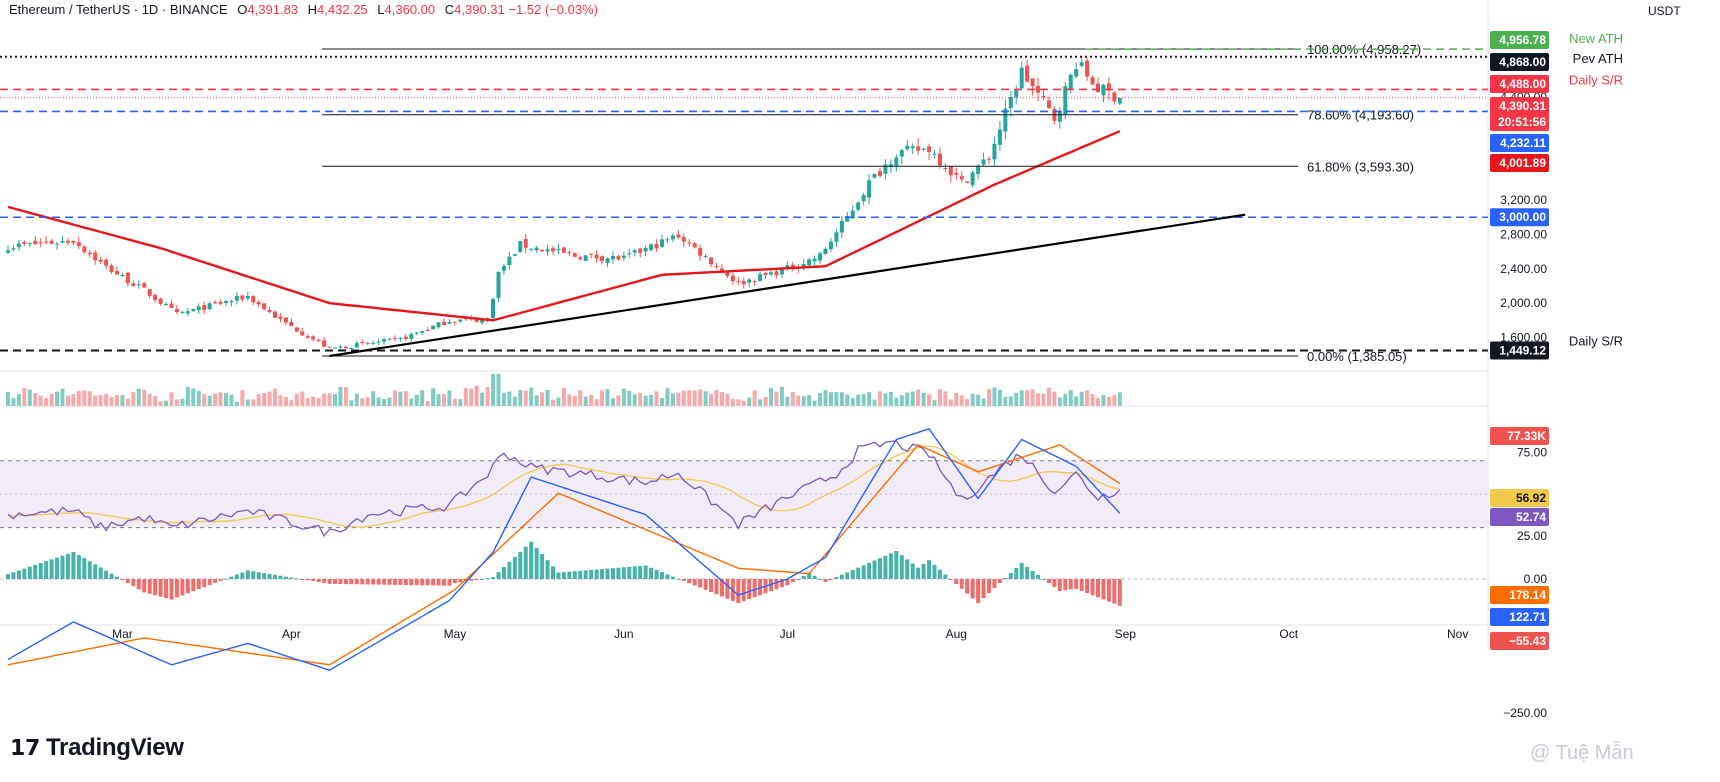 This screenshot has height=782, width=1720. What do you see at coordinates (1664, 11) in the screenshot?
I see `price-unit-label: USDT` at bounding box center [1664, 11].